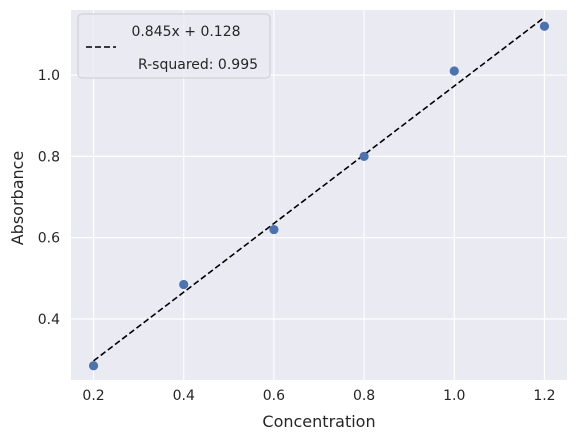  I want to click on x-tick-label: 1.0, so click(454, 396).